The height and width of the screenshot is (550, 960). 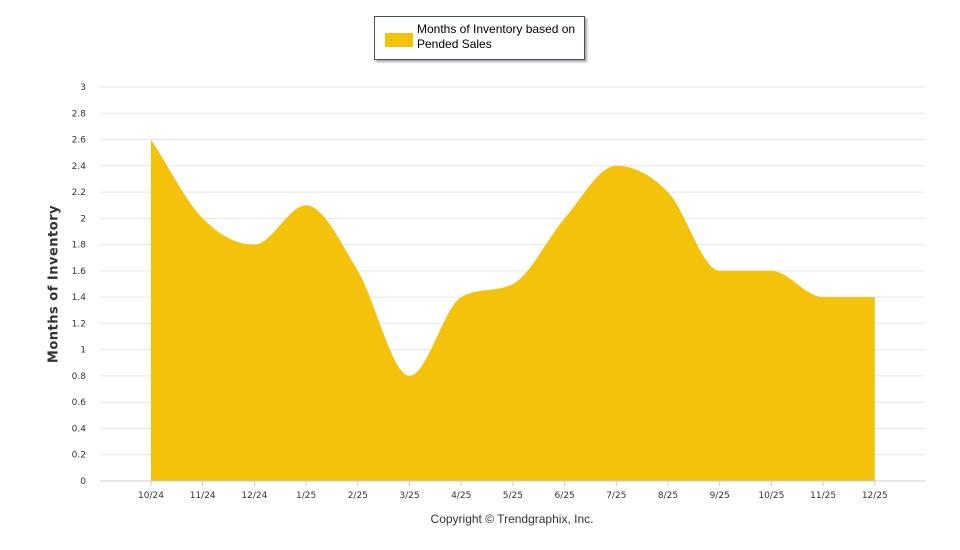 What do you see at coordinates (54, 284) in the screenshot?
I see `y-axis-title: Months of Inventory` at bounding box center [54, 284].